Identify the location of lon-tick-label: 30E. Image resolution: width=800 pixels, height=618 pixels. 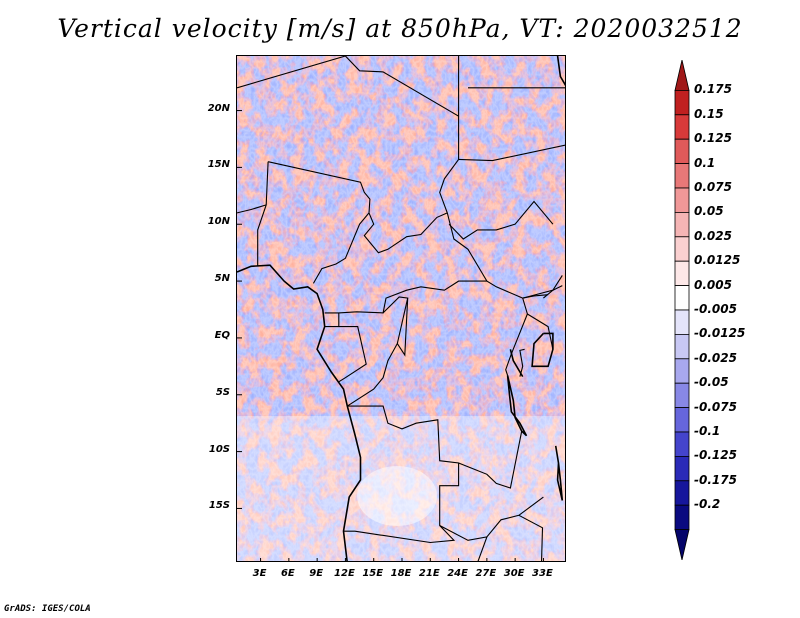
(514, 573).